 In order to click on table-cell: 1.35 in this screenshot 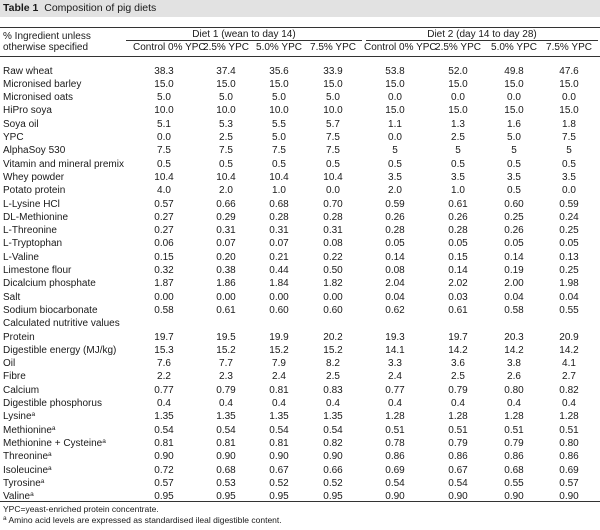, I will do `click(226, 417)`.